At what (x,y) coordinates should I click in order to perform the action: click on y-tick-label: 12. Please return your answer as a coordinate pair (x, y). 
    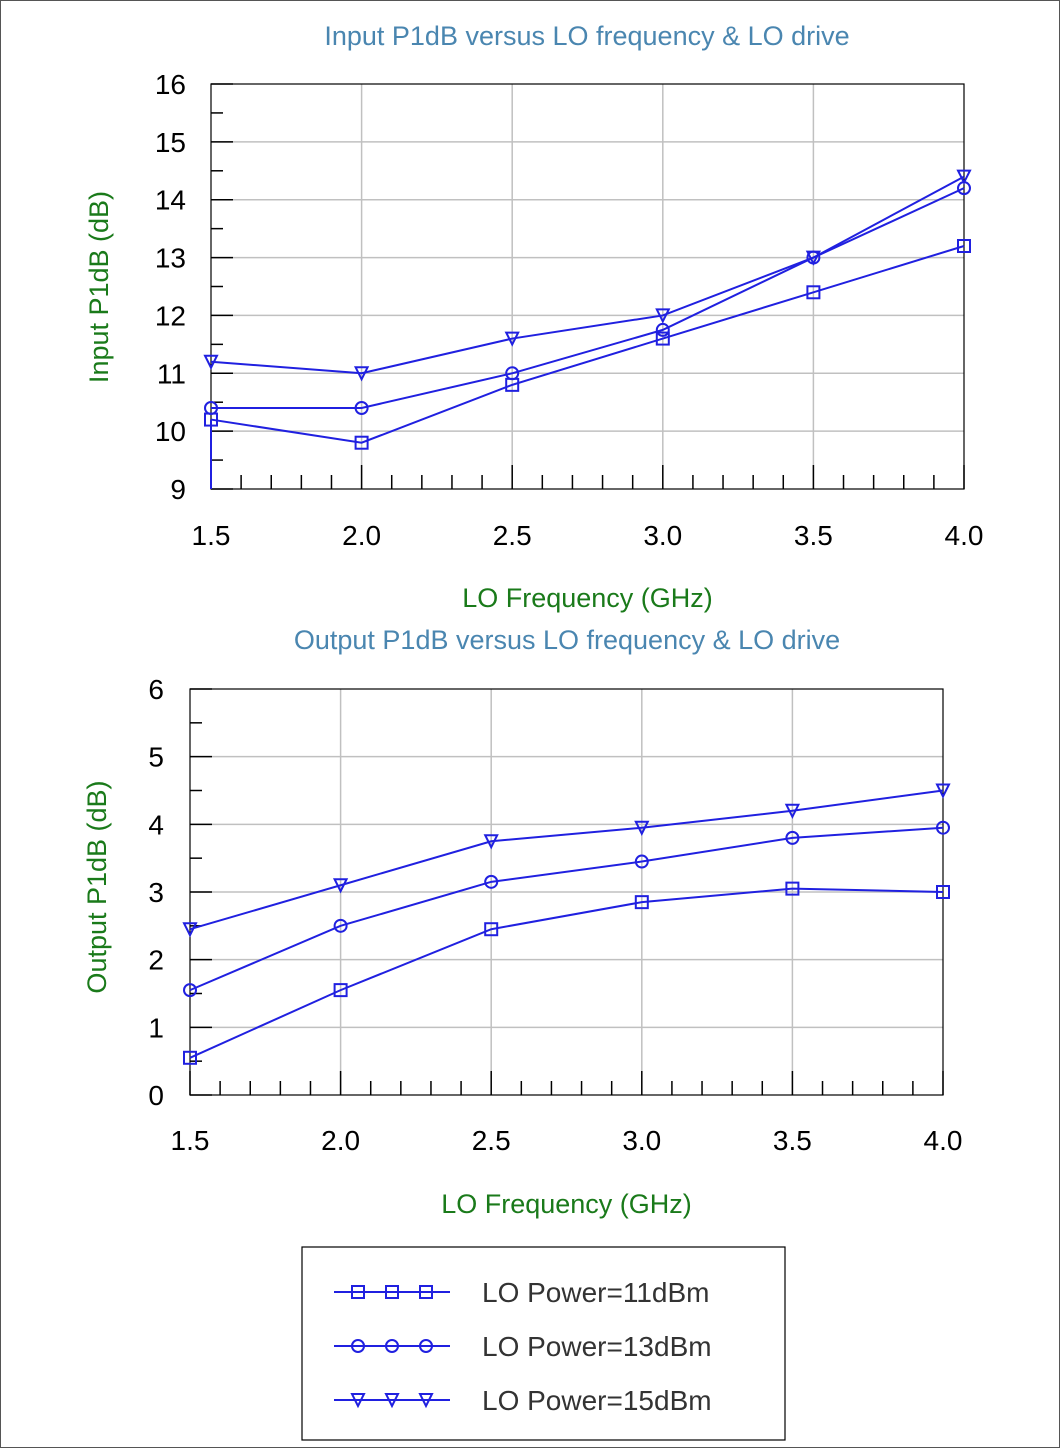
    Looking at the image, I should click on (170, 315).